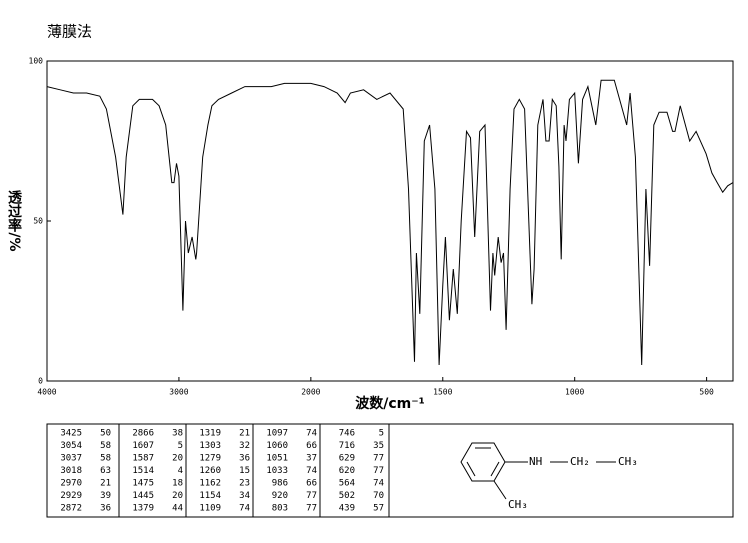 Image resolution: width=748 pixels, height=543 pixels. What do you see at coordinates (105, 471) in the screenshot?
I see `table-cell: 63` at bounding box center [105, 471].